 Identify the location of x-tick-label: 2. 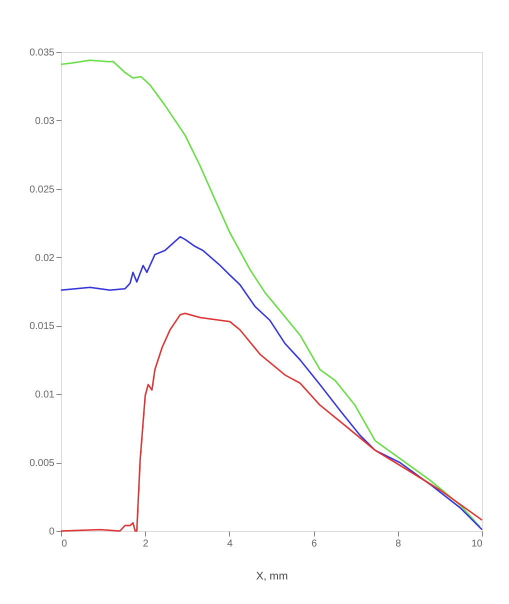
(145, 544).